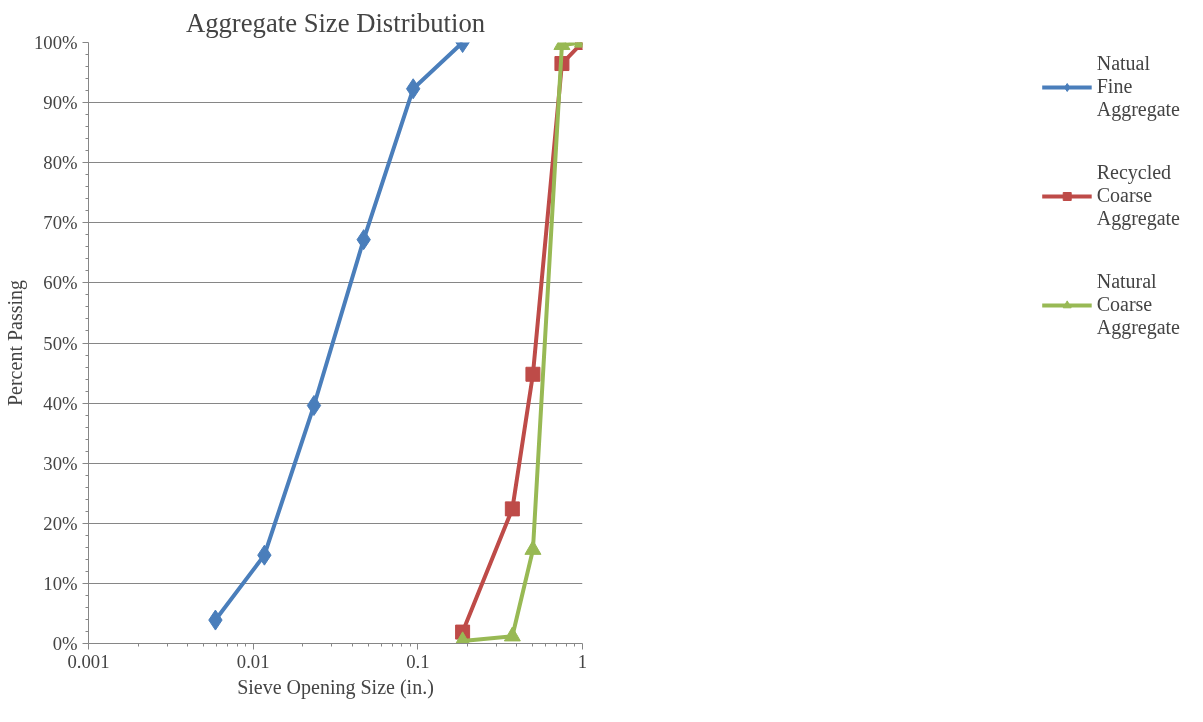 The height and width of the screenshot is (722, 1203). What do you see at coordinates (55, 42) in the screenshot?
I see `y-tick-label: 100%` at bounding box center [55, 42].